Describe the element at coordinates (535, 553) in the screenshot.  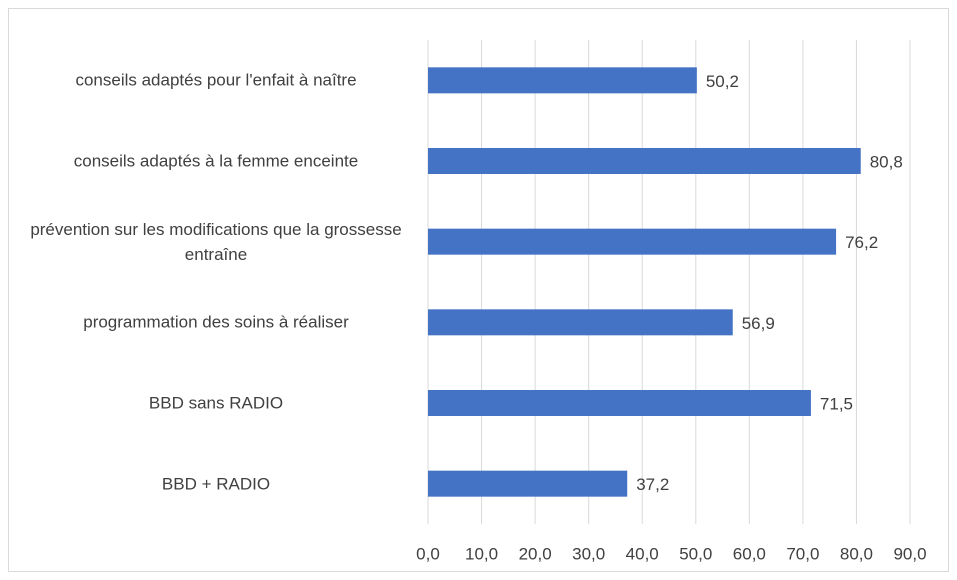
I see `x-tick-label: 20,0` at that location.